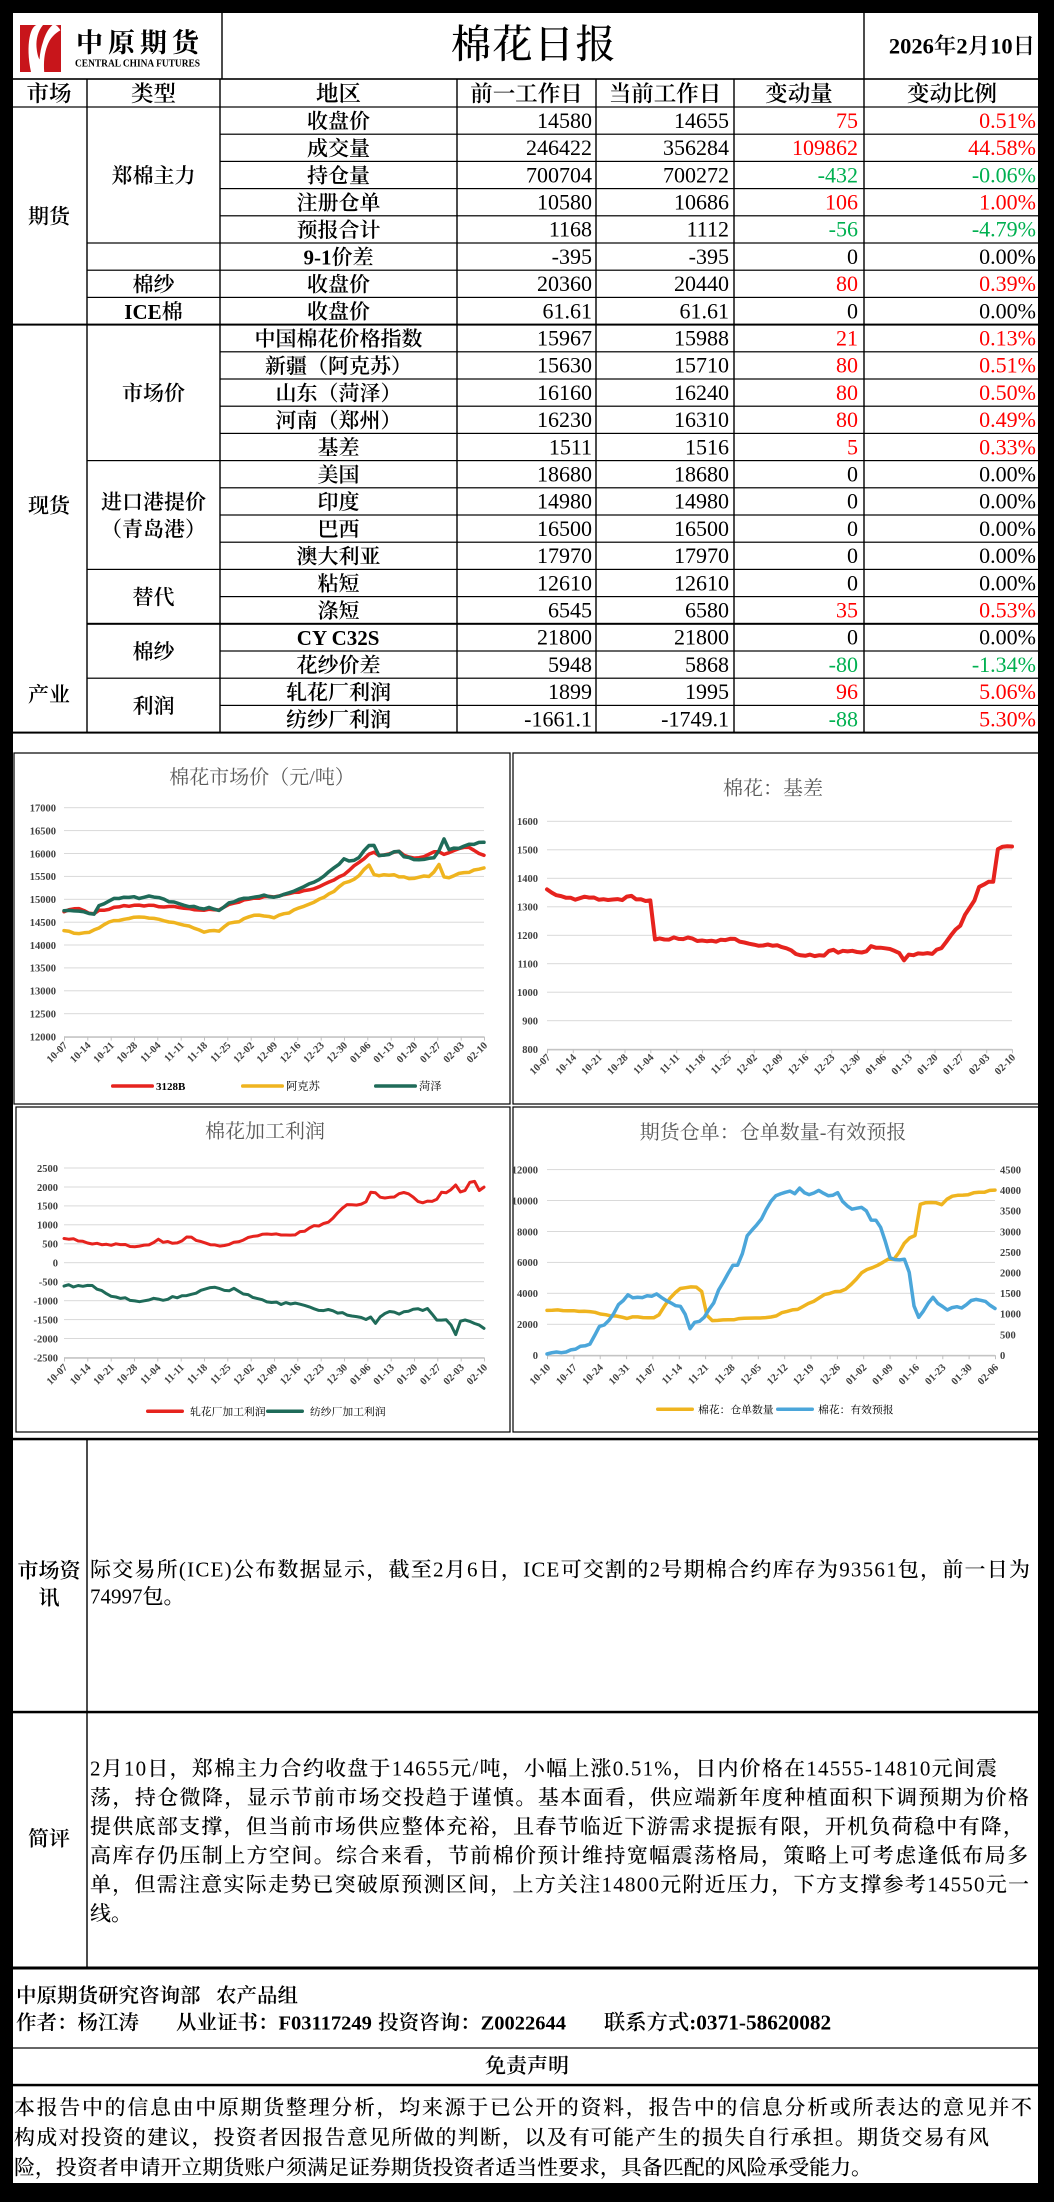 The width and height of the screenshot is (1054, 2202). What do you see at coordinates (1007, 610) in the screenshot?
I see `svg-text: 0.53%` at bounding box center [1007, 610].